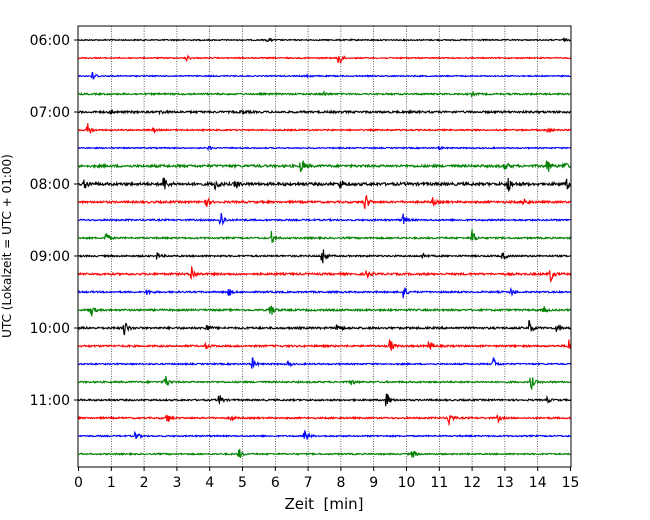 The width and height of the screenshot is (650, 520). What do you see at coordinates (538, 483) in the screenshot?
I see `x-tick-label: 14` at bounding box center [538, 483].